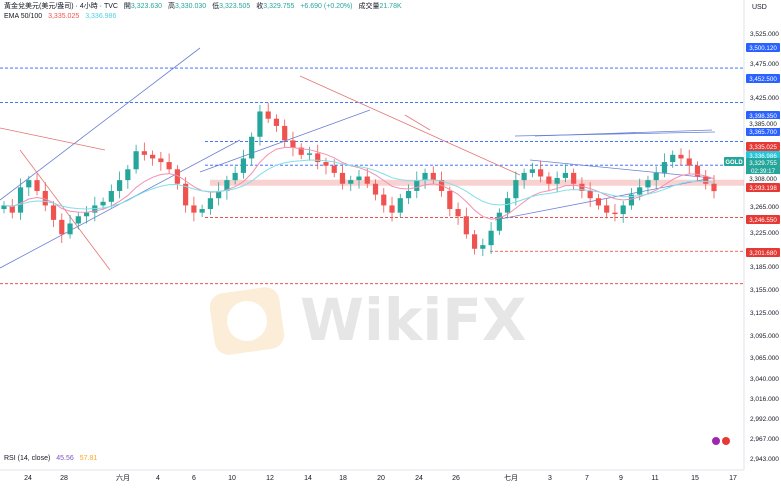  What do you see at coordinates (587, 478) in the screenshot?
I see `x-tick-label: 7` at bounding box center [587, 478].